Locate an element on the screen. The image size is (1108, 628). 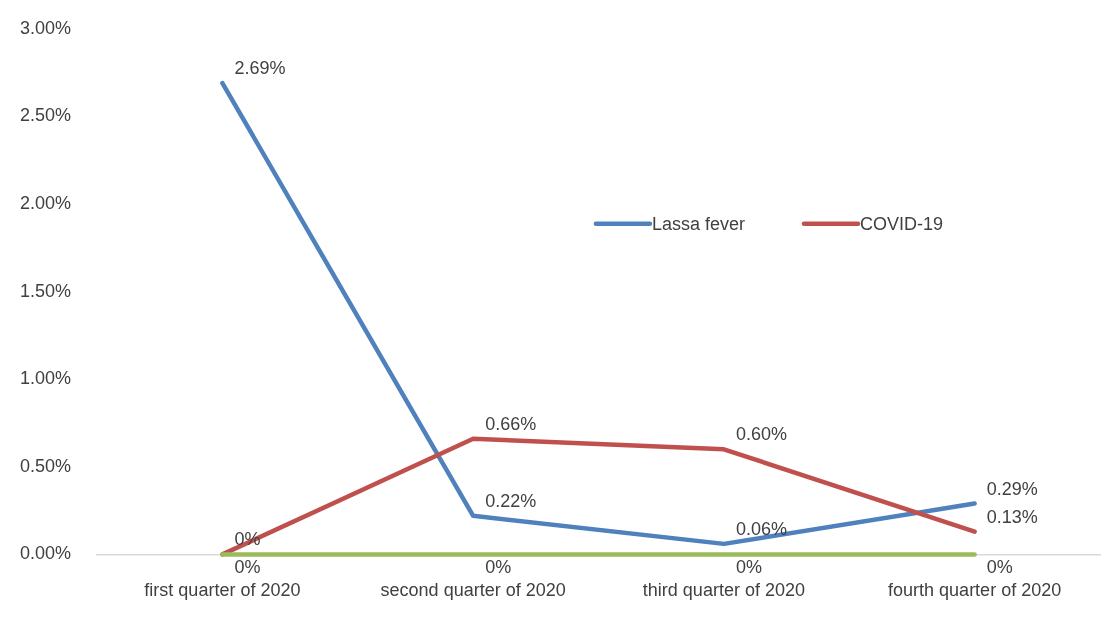
y-tick-label: 2.00% is located at coordinates (45, 202).